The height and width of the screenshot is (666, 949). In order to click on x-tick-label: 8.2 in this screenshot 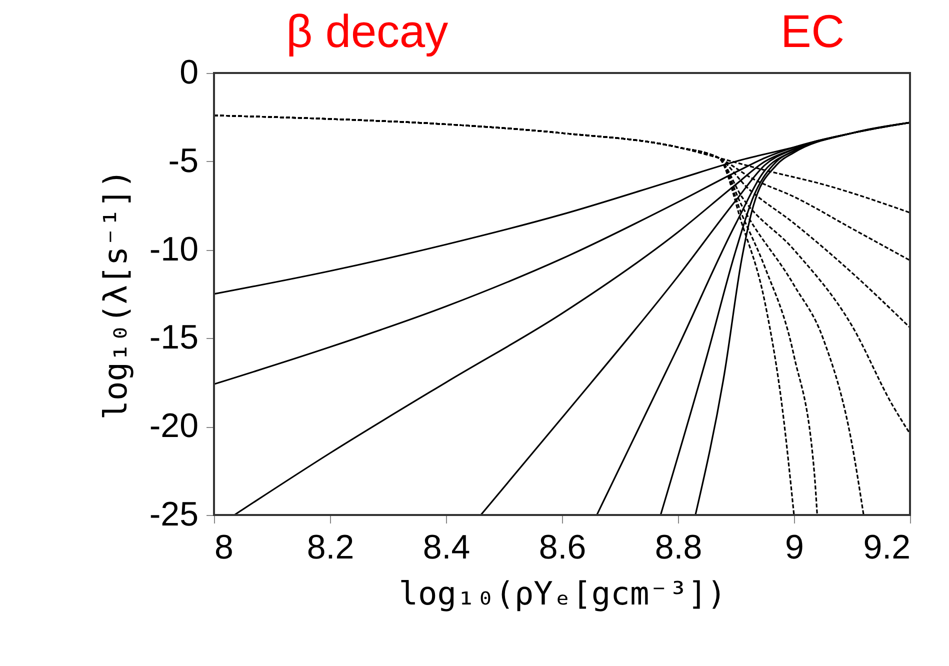, I will do `click(330, 547)`.